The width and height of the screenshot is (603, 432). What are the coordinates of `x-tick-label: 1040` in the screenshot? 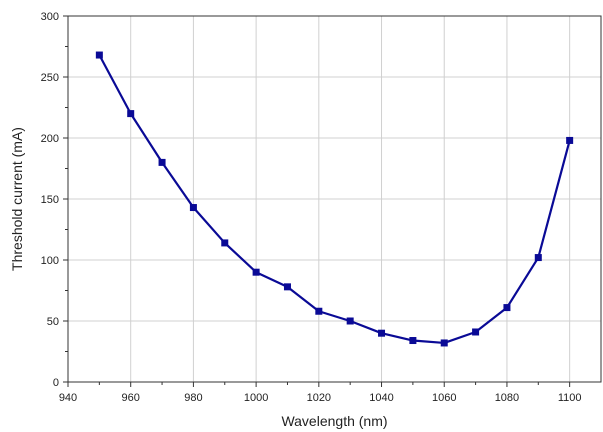 It's located at (381, 398).